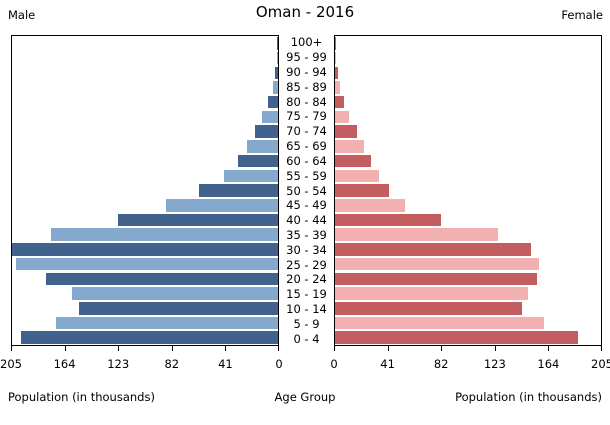  I want to click on age-group-label: 10 - 14, so click(306, 309).